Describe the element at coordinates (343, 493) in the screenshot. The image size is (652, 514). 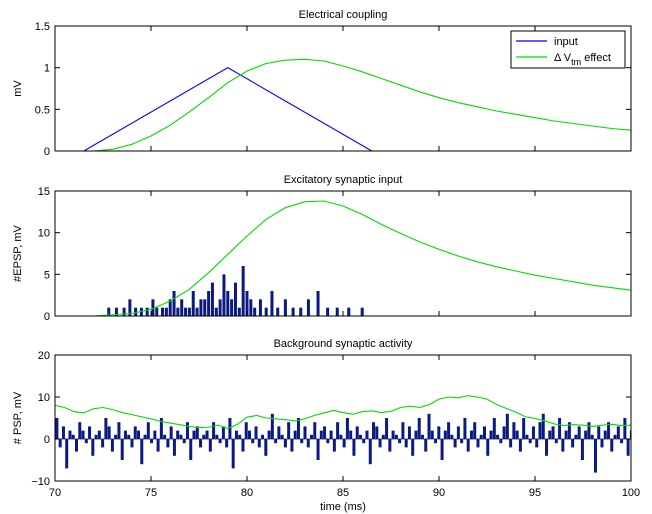
I see `x-tick-label: 85` at that location.